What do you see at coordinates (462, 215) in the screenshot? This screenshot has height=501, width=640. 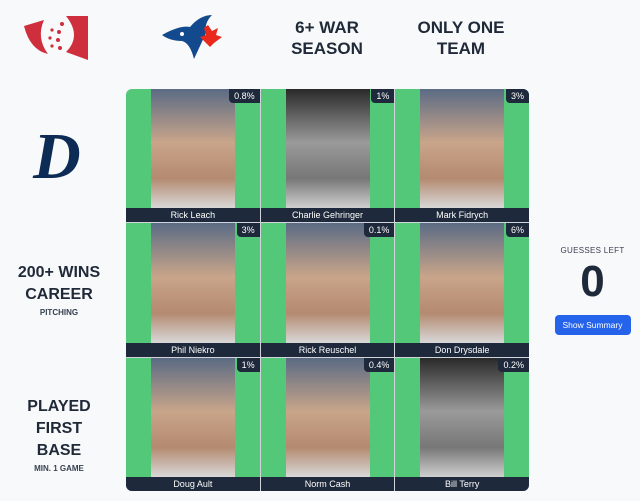 I see `player-name: Mark Fidrych` at bounding box center [462, 215].